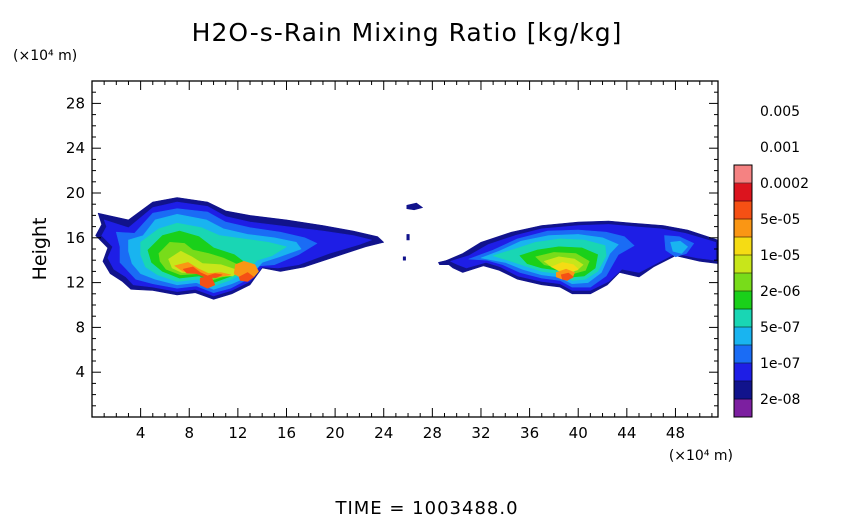 The height and width of the screenshot is (519, 854). Describe the element at coordinates (784, 184) in the screenshot. I see `colorbar-label: 0.0002` at that location.